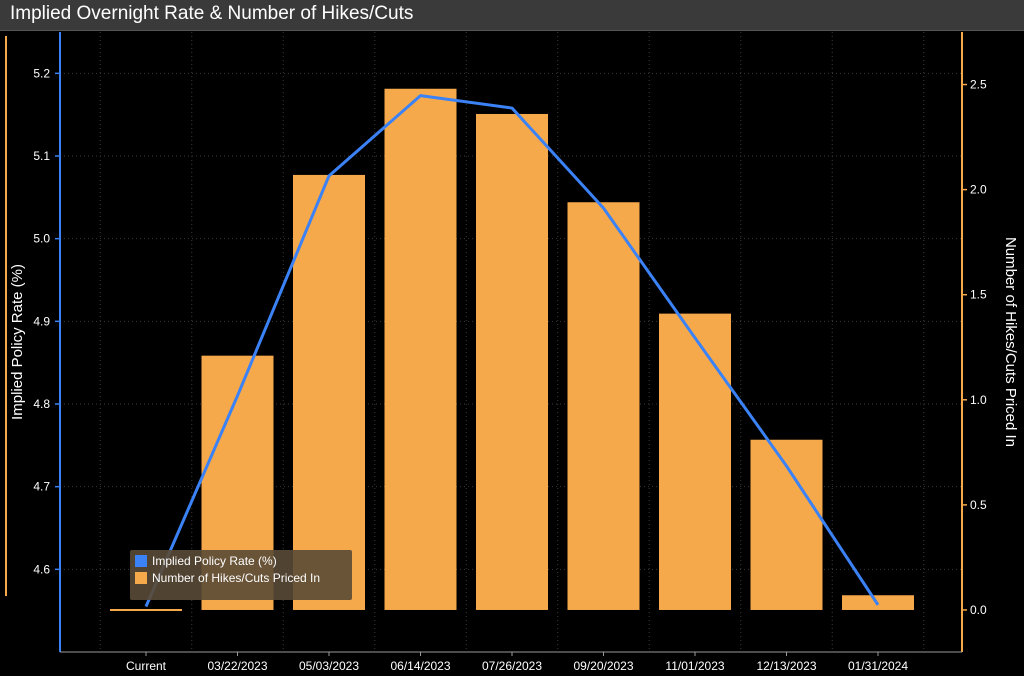 The height and width of the screenshot is (676, 1024). I want to click on left-axis-tick-label: 4.8, so click(41, 404).